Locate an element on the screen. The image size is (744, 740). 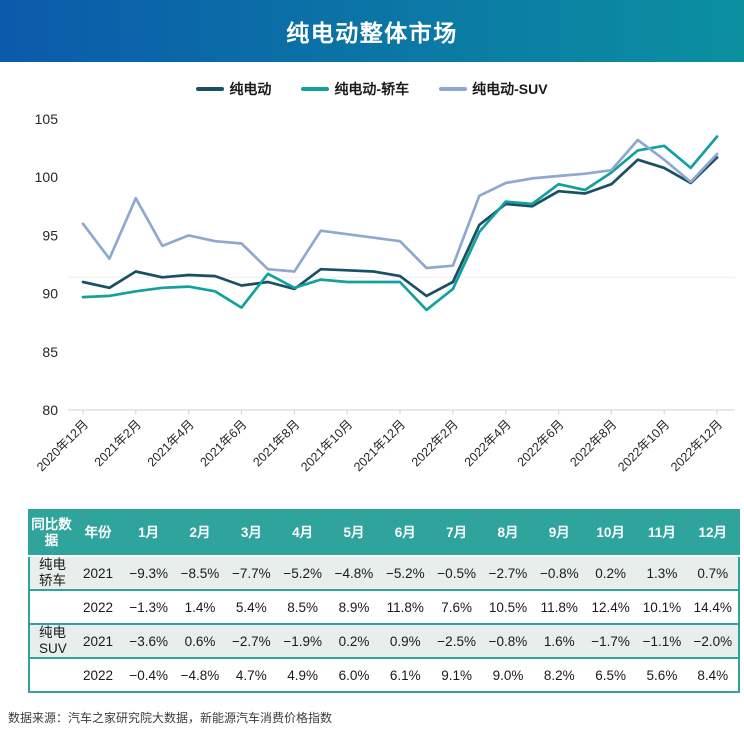
table-header-cell: 1月 is located at coordinates (149, 533).